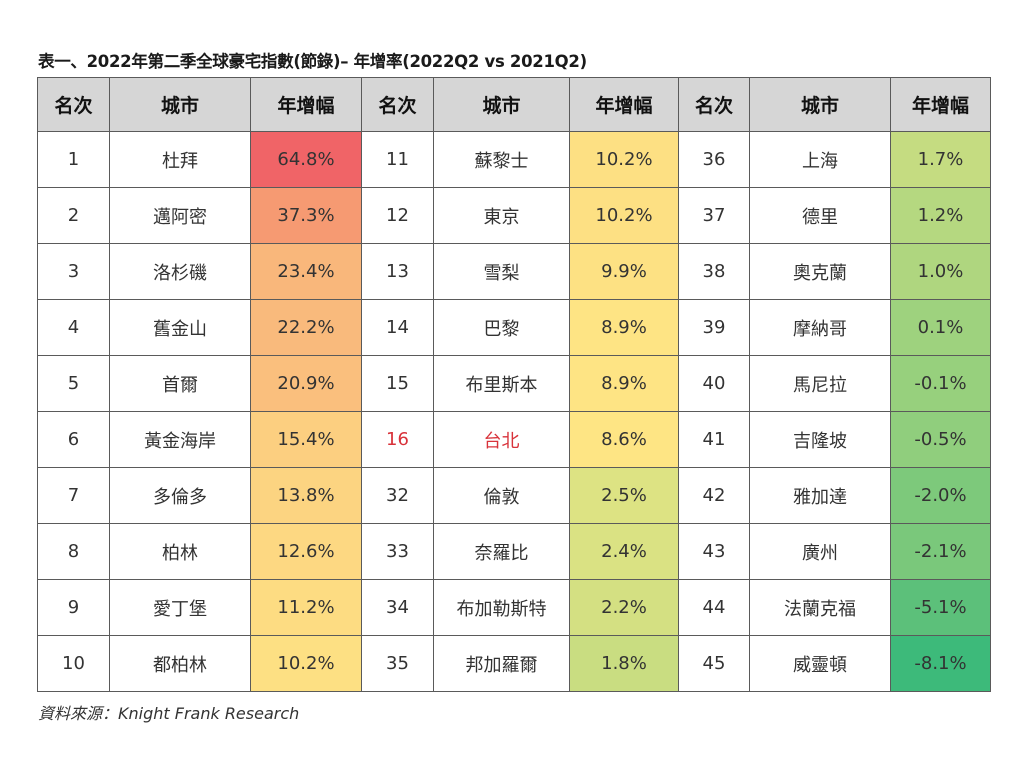 The width and height of the screenshot is (1024, 768). I want to click on city-cell: 黃金海岸, so click(180, 439).